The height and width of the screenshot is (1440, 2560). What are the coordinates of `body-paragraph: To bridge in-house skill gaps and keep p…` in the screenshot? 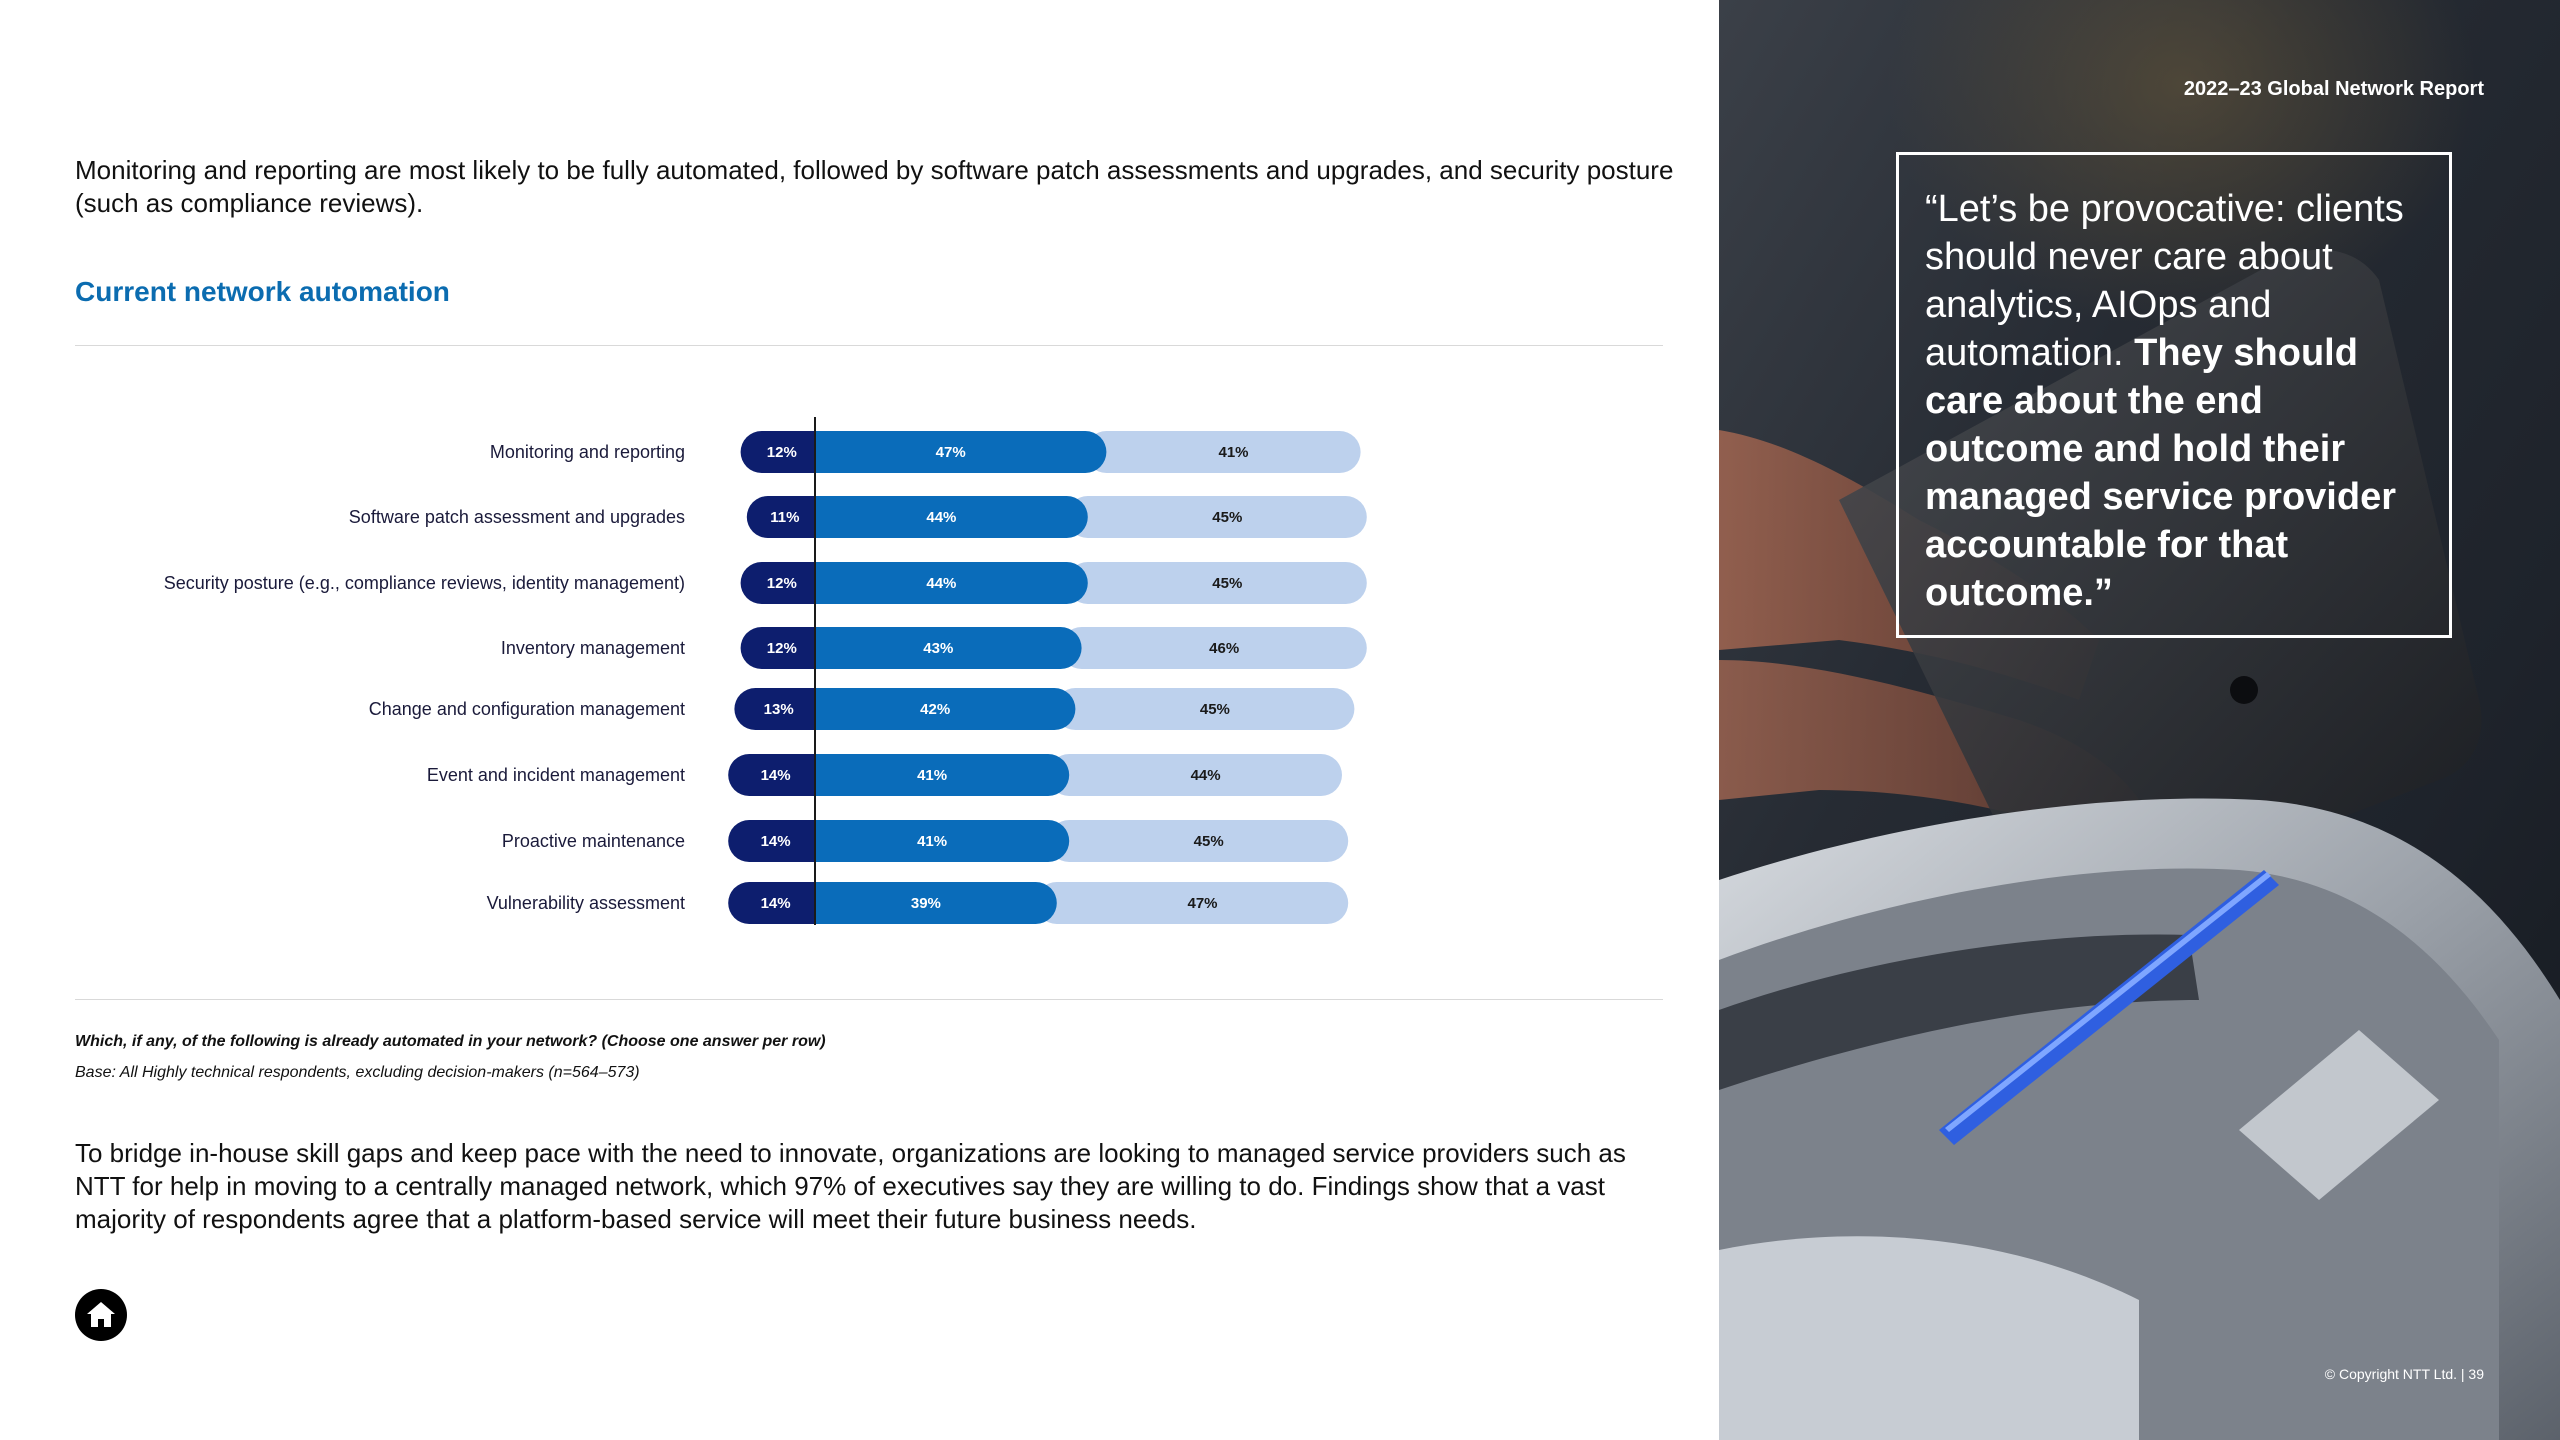 It's located at (850, 1186).